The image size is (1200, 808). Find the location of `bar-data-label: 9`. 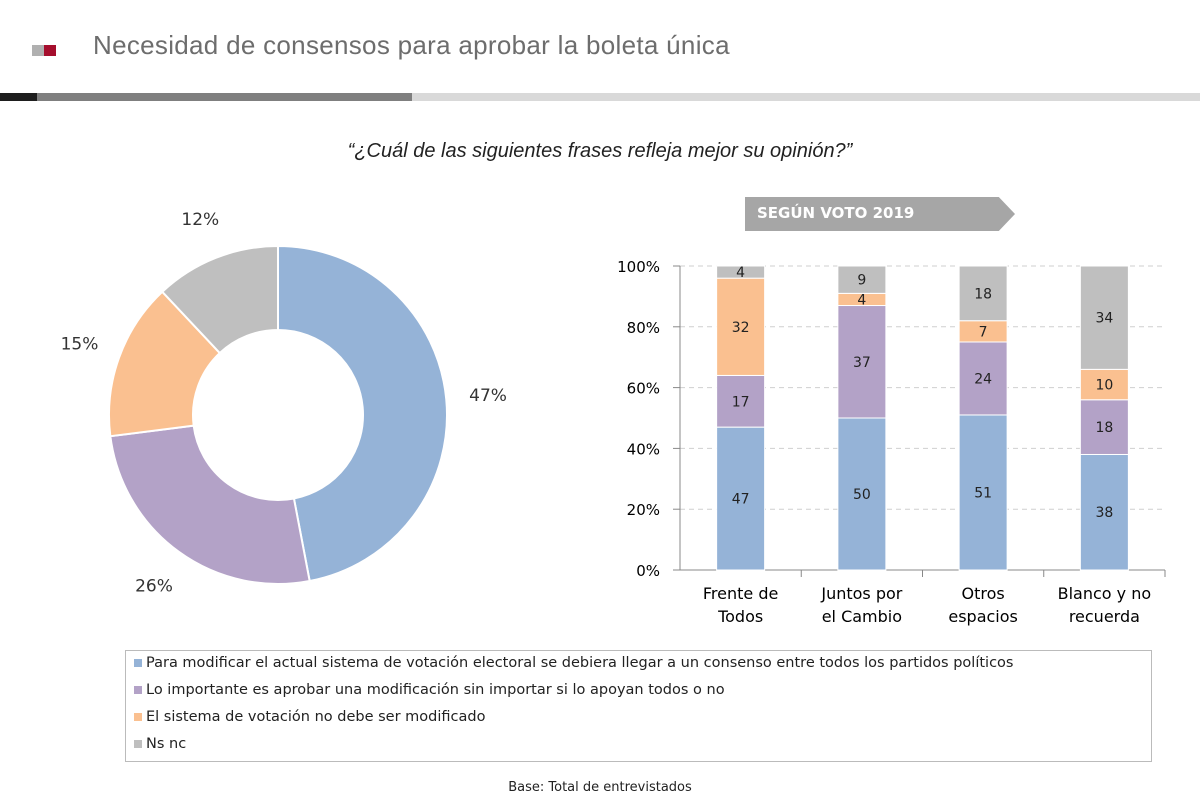

bar-data-label: 9 is located at coordinates (861, 281).